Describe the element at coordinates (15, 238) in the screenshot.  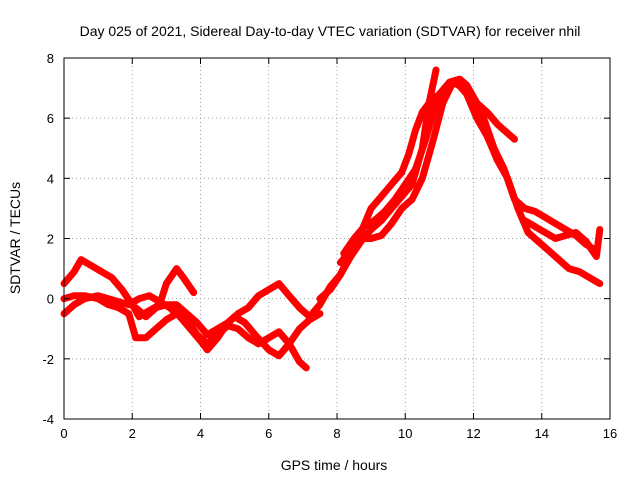
I see `y-axis-title: SDTVAR / TECUs` at that location.